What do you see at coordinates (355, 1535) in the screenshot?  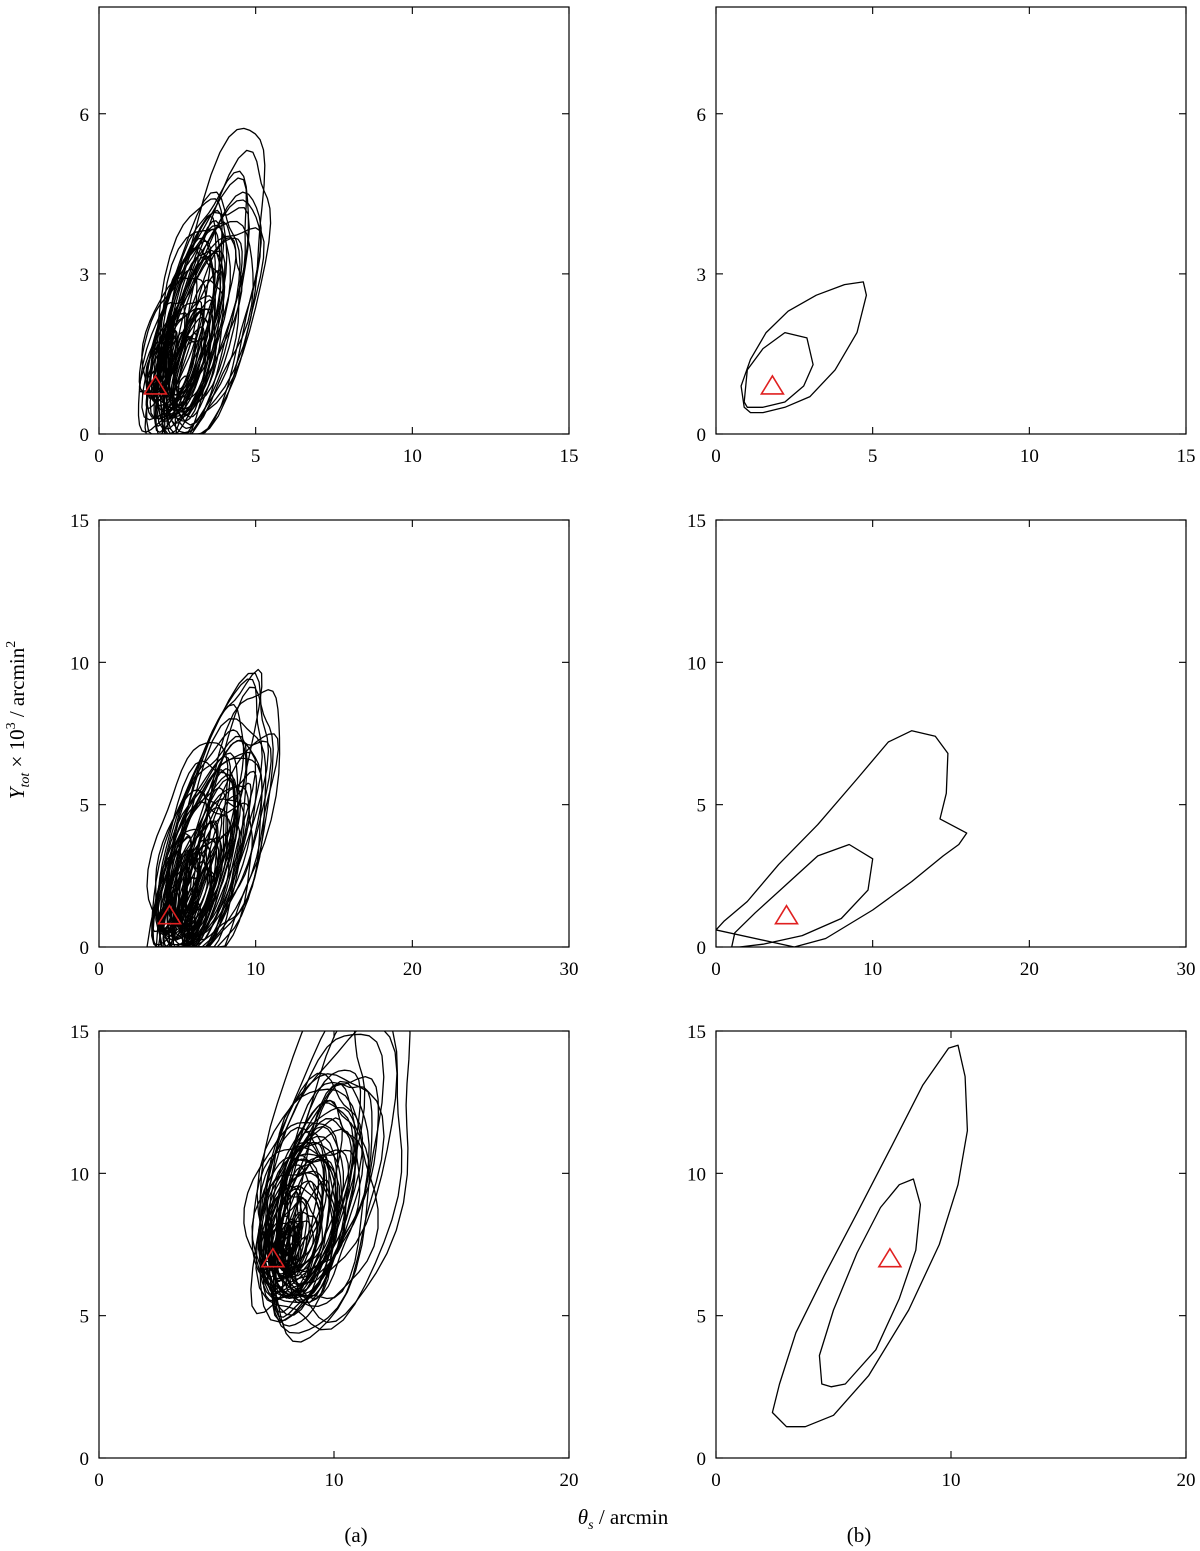 I see `column-label-a: (a)` at bounding box center [355, 1535].